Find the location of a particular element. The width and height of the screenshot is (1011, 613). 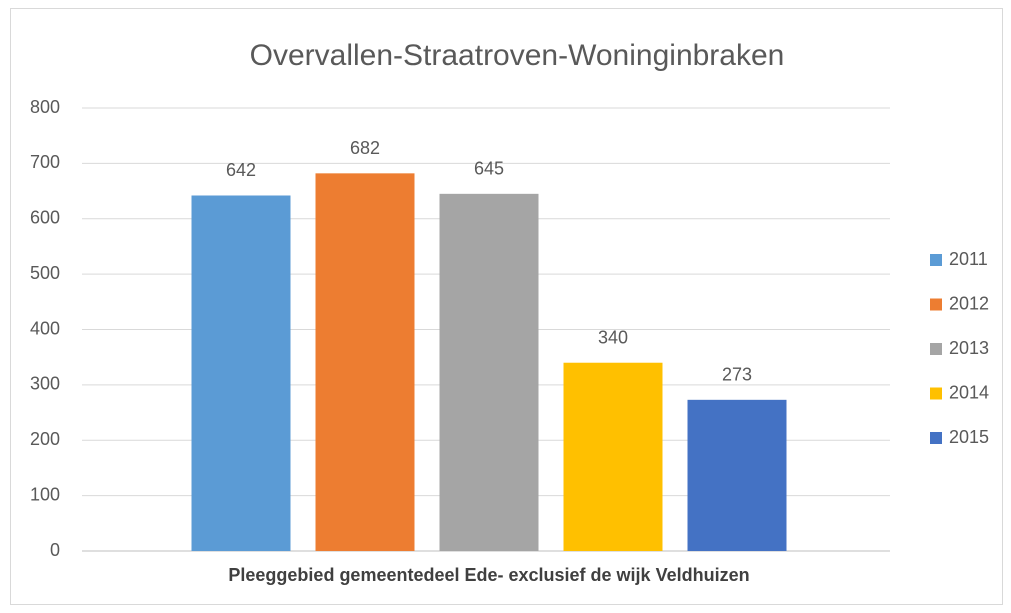

legend-label: 2015 is located at coordinates (969, 437).